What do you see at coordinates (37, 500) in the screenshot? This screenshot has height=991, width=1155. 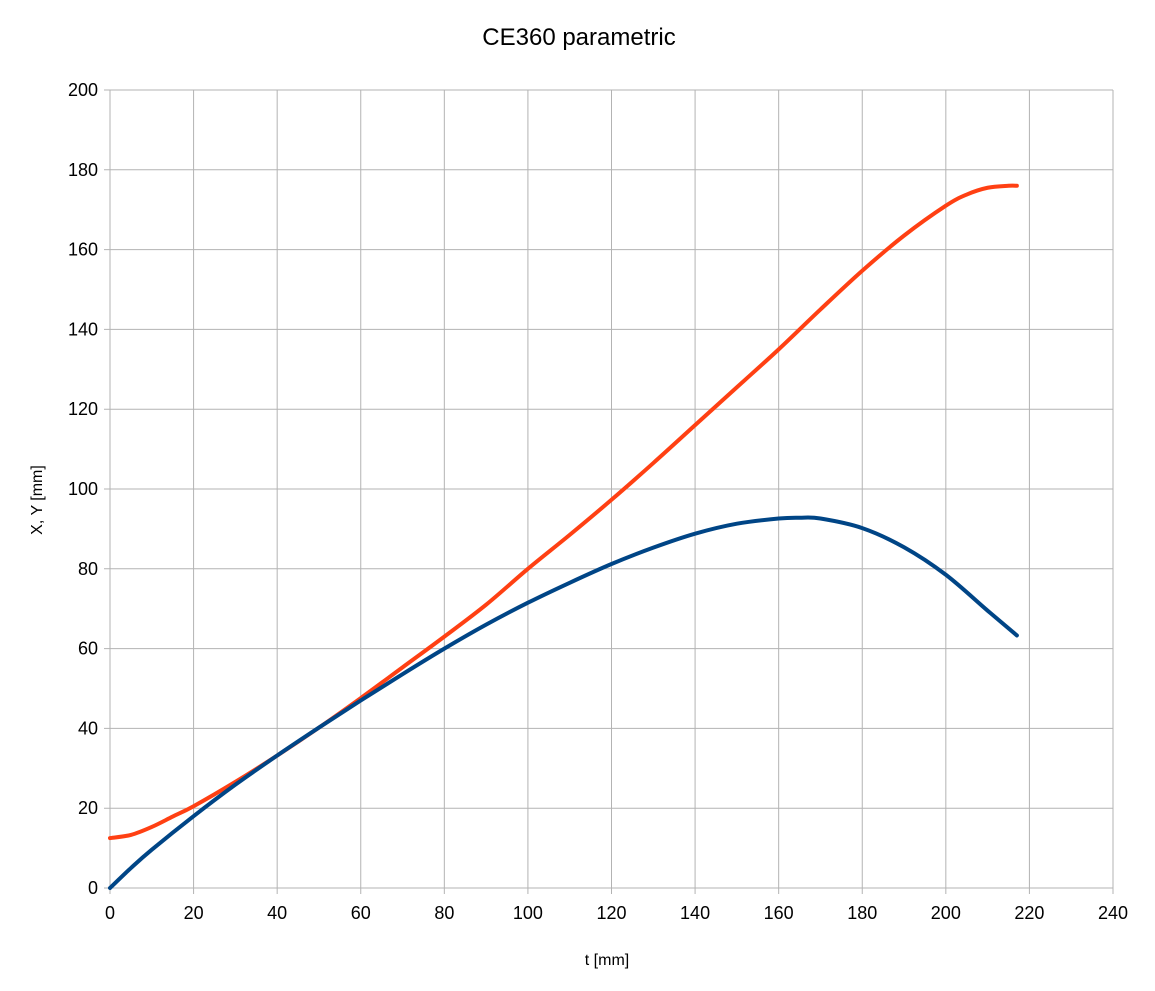 I see `y-axis-label: X, Y [mm]` at bounding box center [37, 500].